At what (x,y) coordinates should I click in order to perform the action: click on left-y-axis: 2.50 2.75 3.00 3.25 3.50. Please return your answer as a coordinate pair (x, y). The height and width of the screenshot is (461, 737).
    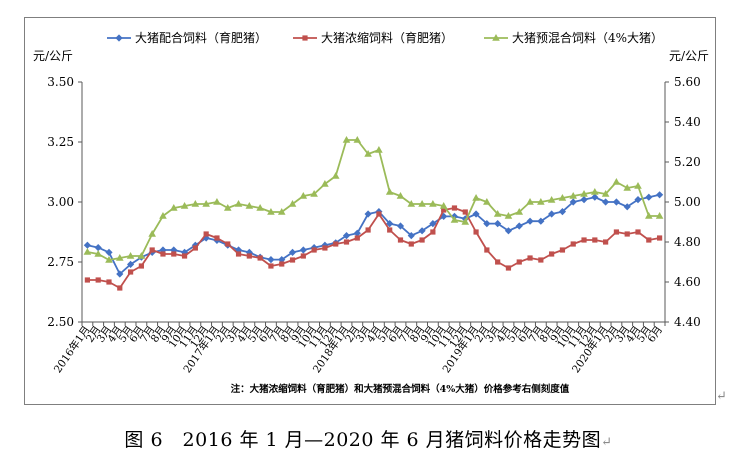
    Looking at the image, I should click on (65, 202).